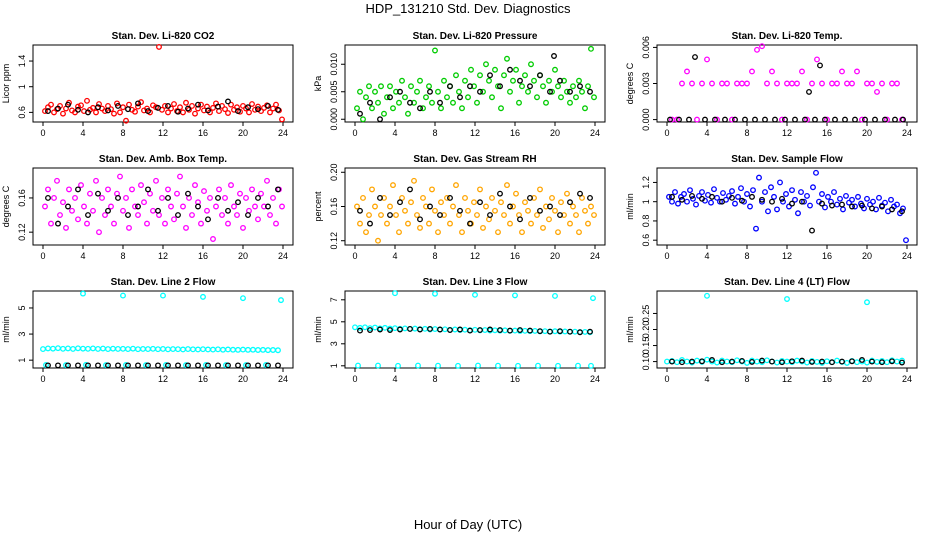 The image size is (936, 540). Describe the element at coordinates (646, 240) in the screenshot. I see `y-tick-label: 0.6` at that location.